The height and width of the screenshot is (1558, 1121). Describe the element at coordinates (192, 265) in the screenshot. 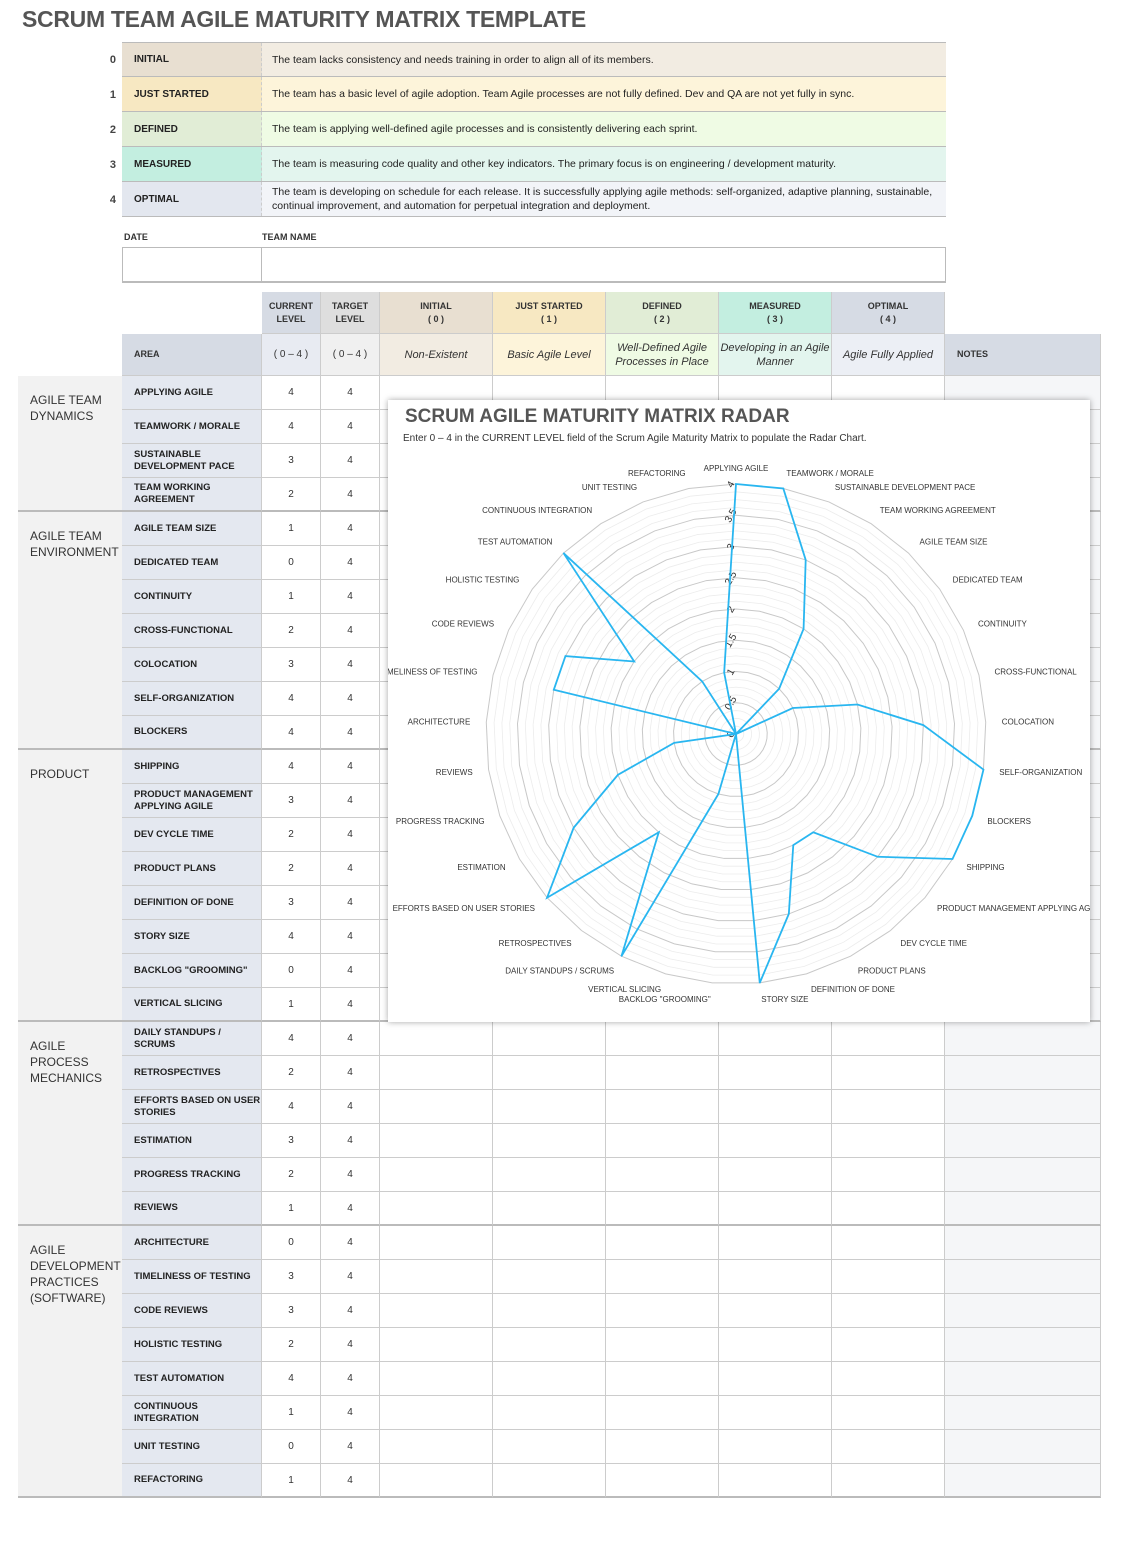

I see `date-input` at that location.